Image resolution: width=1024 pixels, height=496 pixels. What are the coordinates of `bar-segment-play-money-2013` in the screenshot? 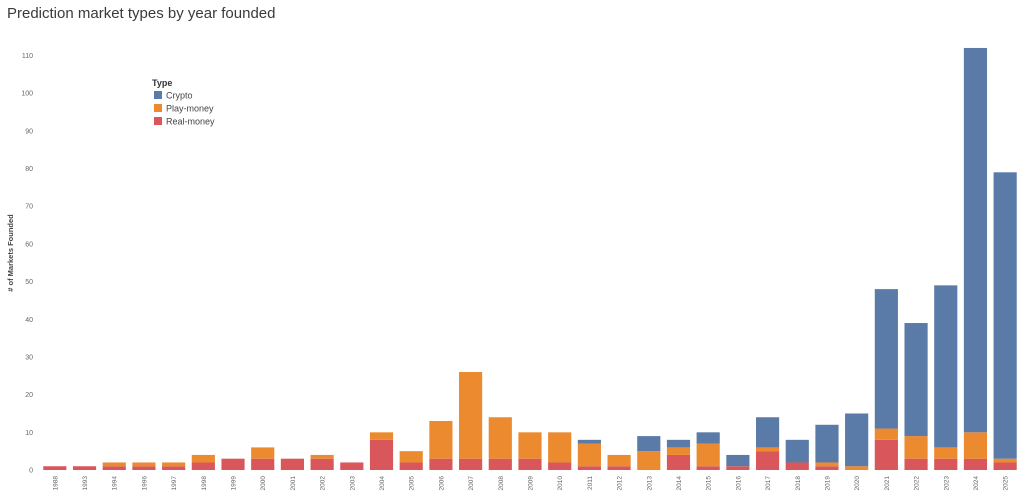 It's located at (649, 460).